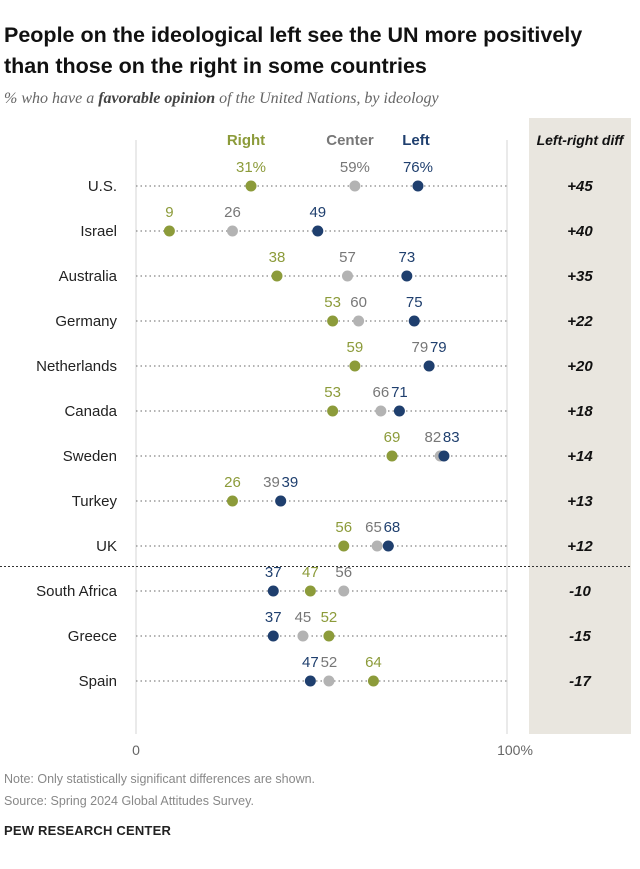 Image resolution: width=640 pixels, height=869 pixels. What do you see at coordinates (310, 572) in the screenshot?
I see `value-label-right-south-africa: 47` at bounding box center [310, 572].